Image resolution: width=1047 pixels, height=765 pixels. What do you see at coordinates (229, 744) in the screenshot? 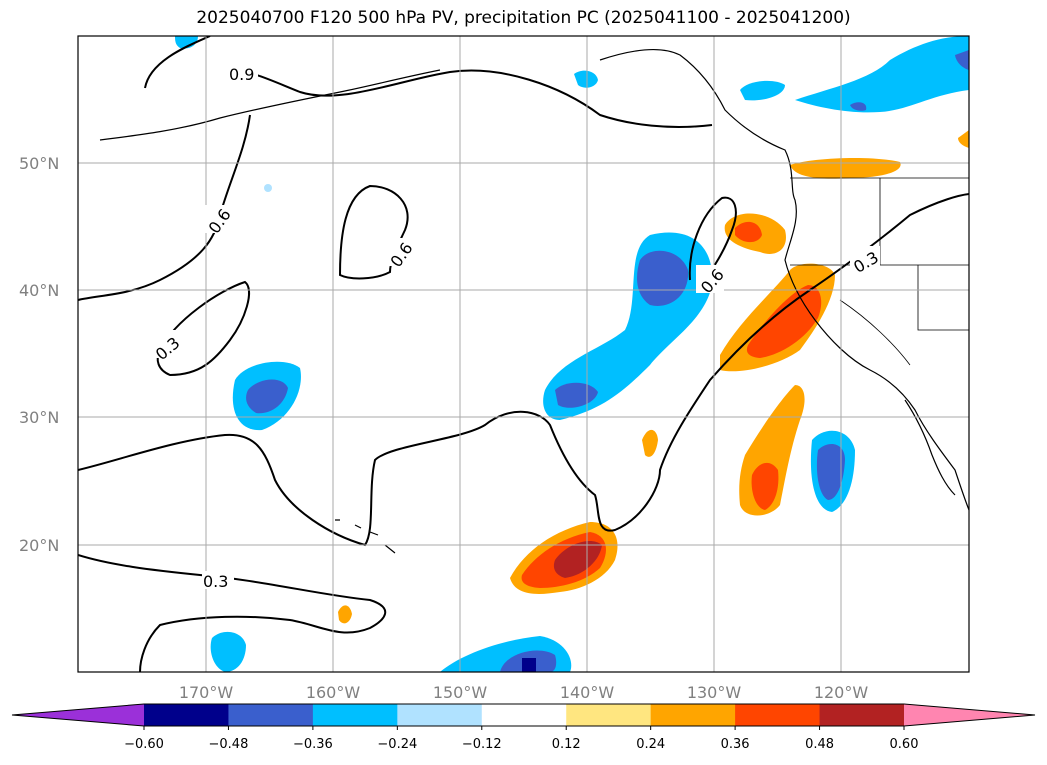
I see `colorbar-tick-label: −0.48` at bounding box center [229, 744].